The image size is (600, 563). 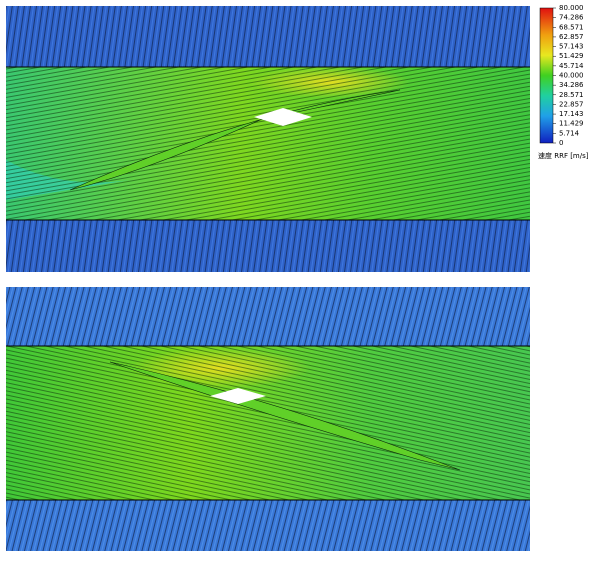 What do you see at coordinates (571, 104) in the screenshot?
I see `tick-label: 22.857` at bounding box center [571, 104].